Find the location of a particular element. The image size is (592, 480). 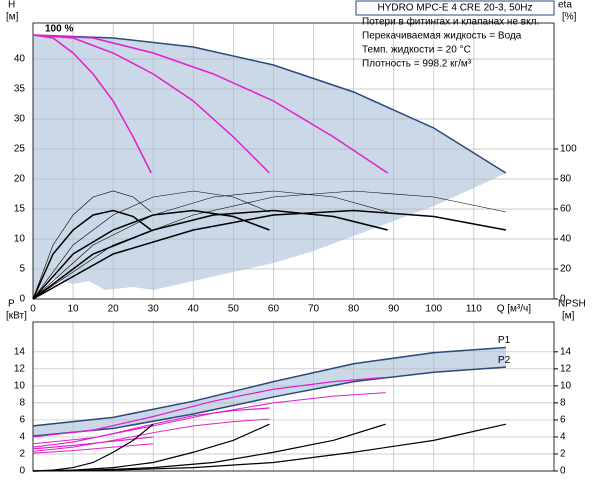

y2-axis-label: eta is located at coordinates (565, 5).